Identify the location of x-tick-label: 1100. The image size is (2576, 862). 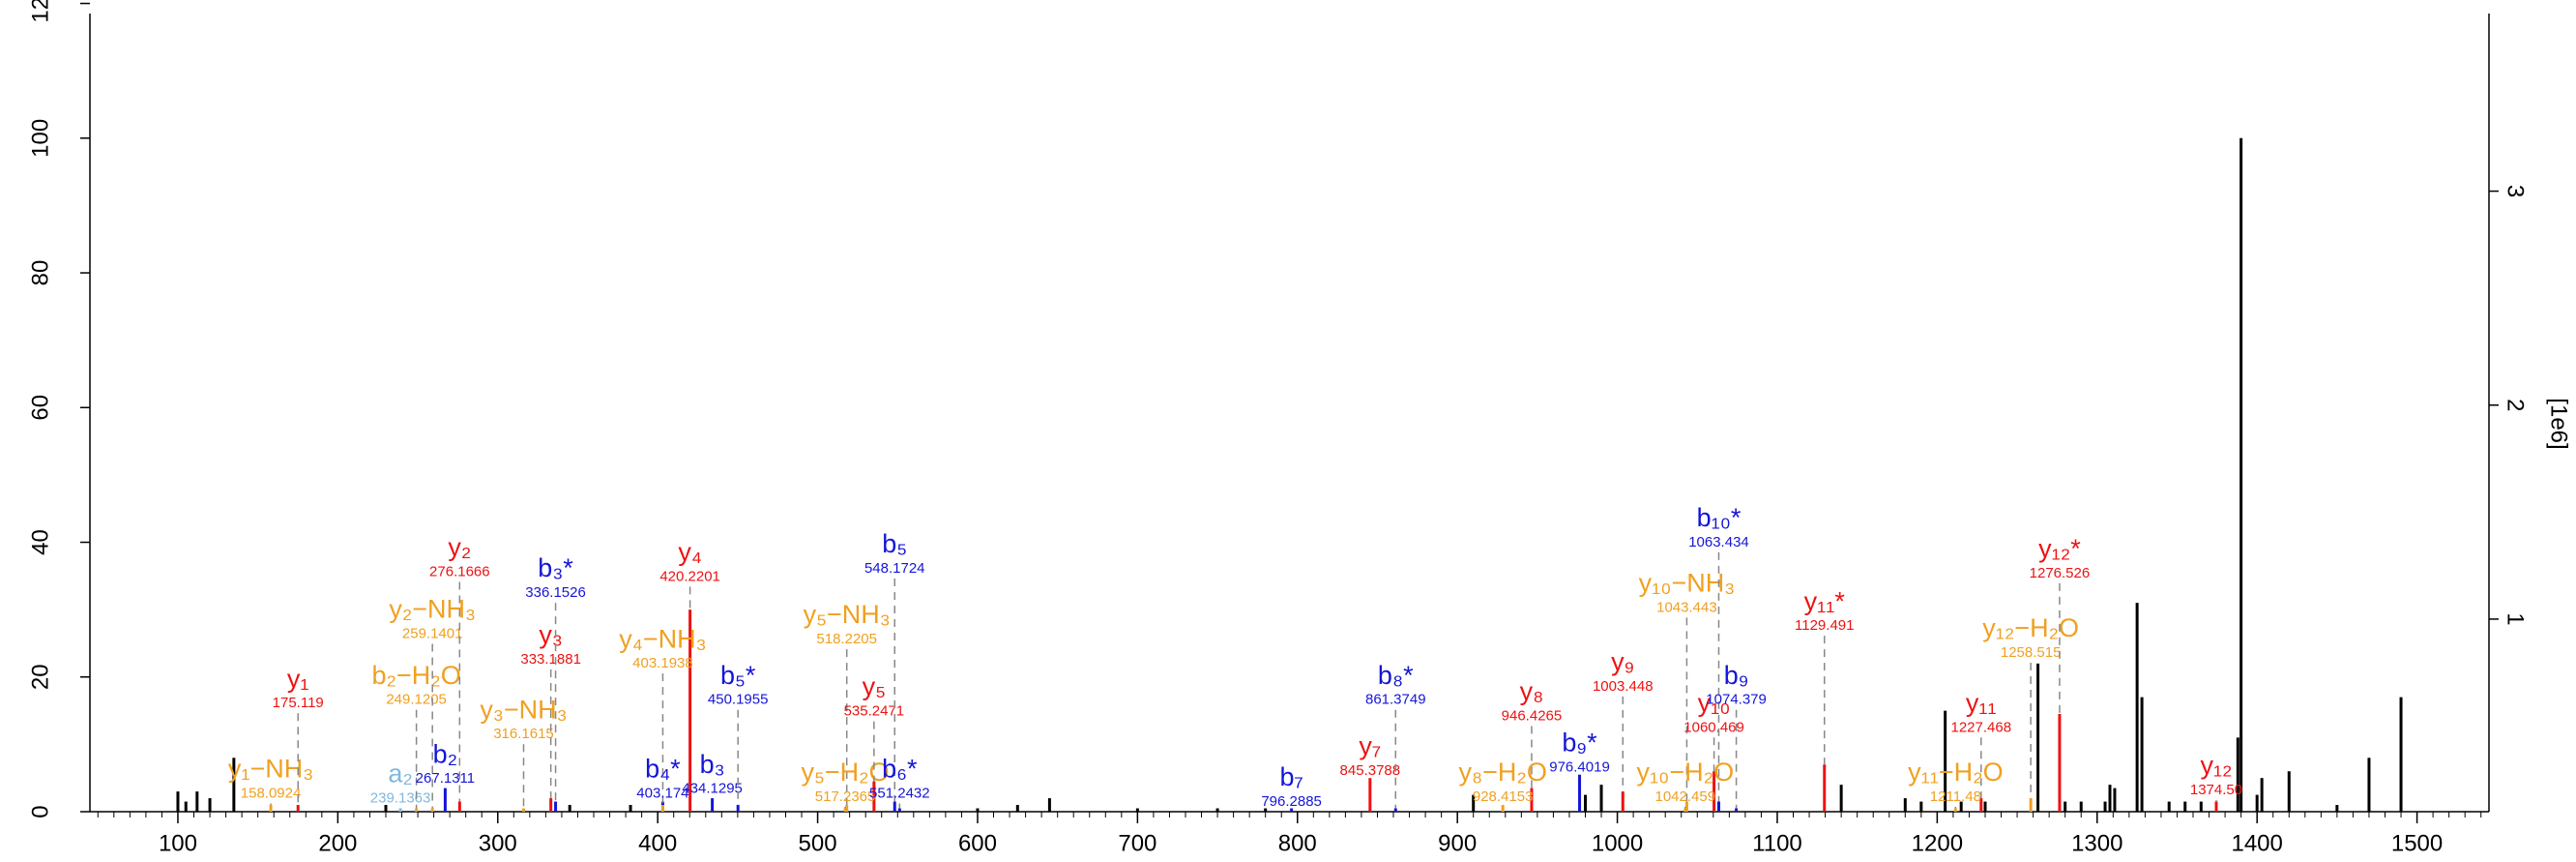
(1777, 843).